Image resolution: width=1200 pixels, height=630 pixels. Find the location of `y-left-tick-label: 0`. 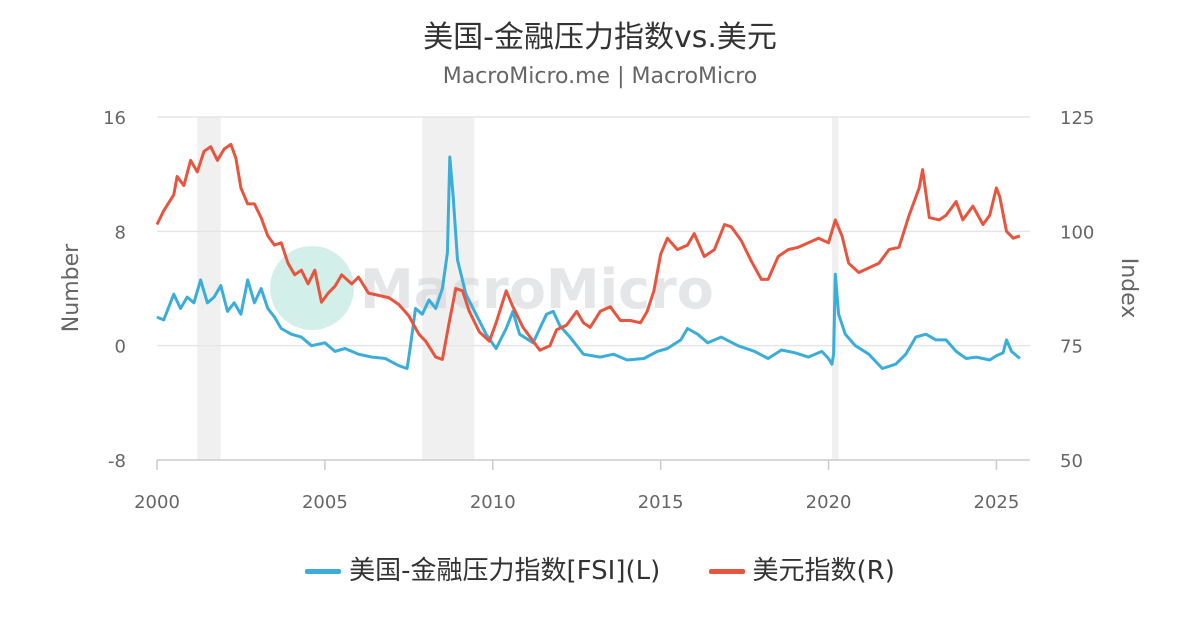

y-left-tick-label: 0 is located at coordinates (120, 347).